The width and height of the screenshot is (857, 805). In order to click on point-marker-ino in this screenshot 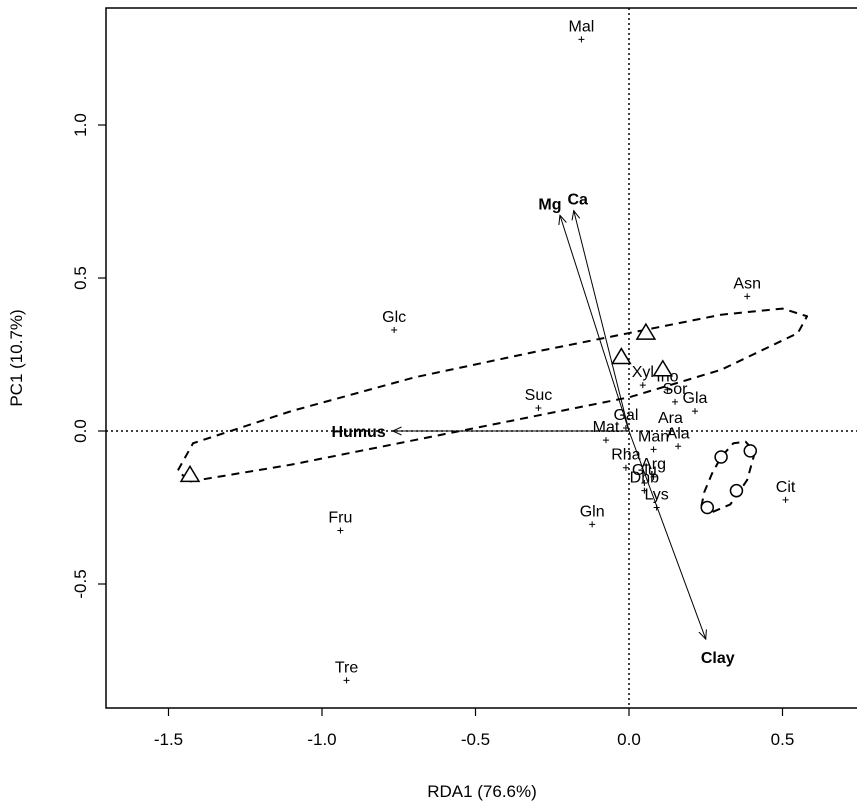, I will do `click(667, 389)`.